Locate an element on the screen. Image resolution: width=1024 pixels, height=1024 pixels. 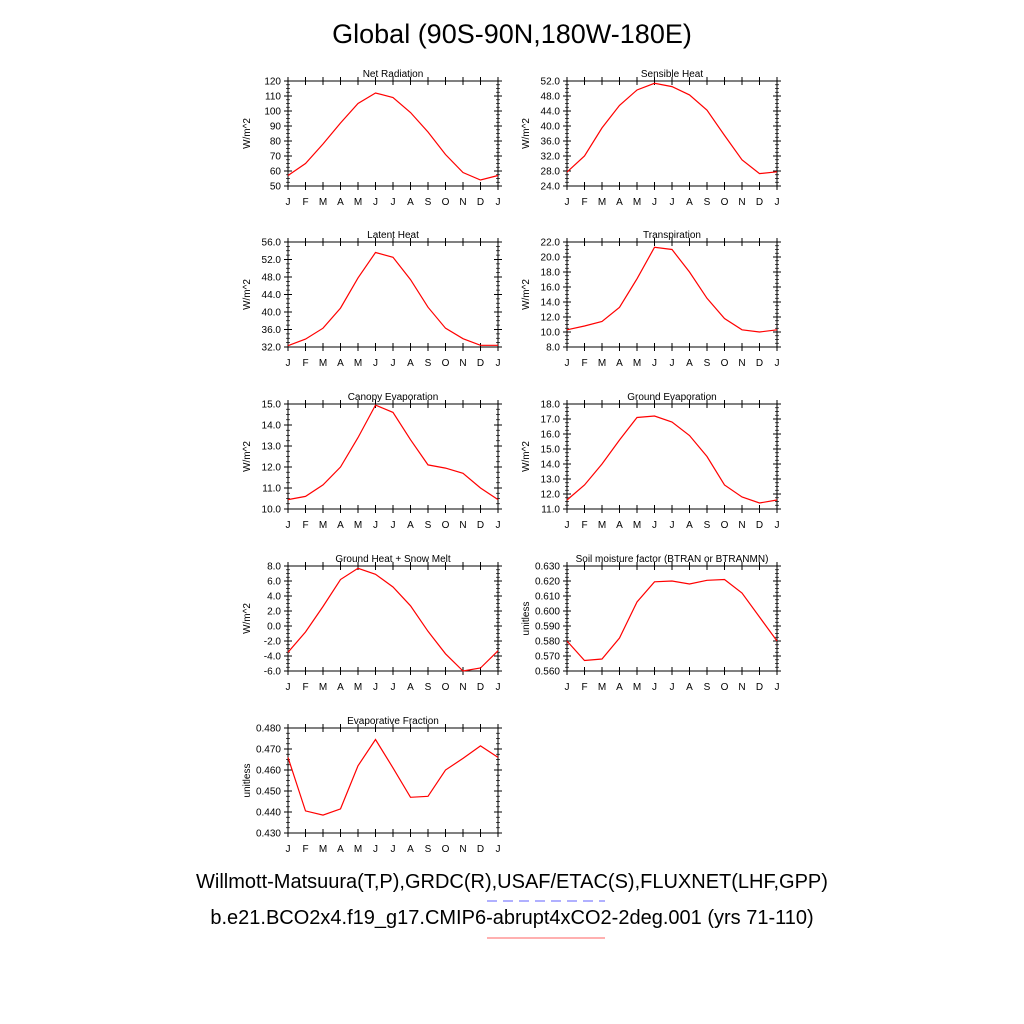
panel-9-xtick-label: S is located at coordinates (428, 849).